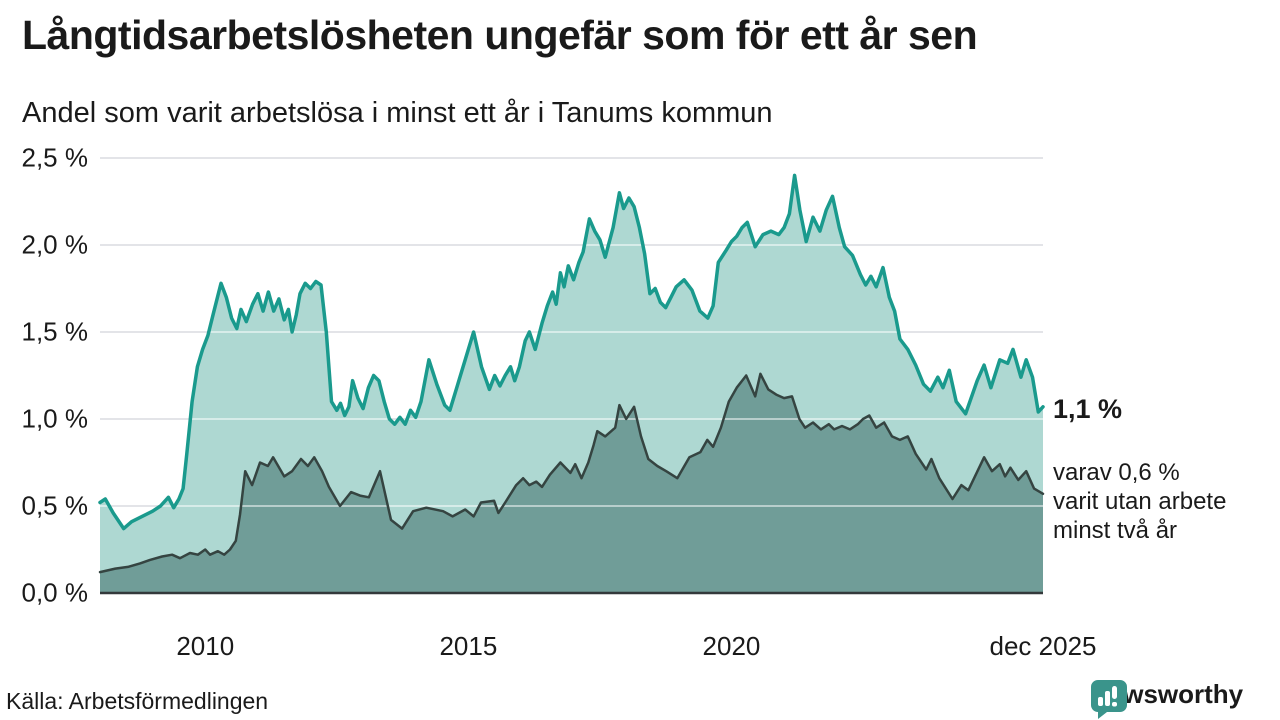  I want to click on secondary-value-line1: varav 0,6 %, so click(1116, 472).